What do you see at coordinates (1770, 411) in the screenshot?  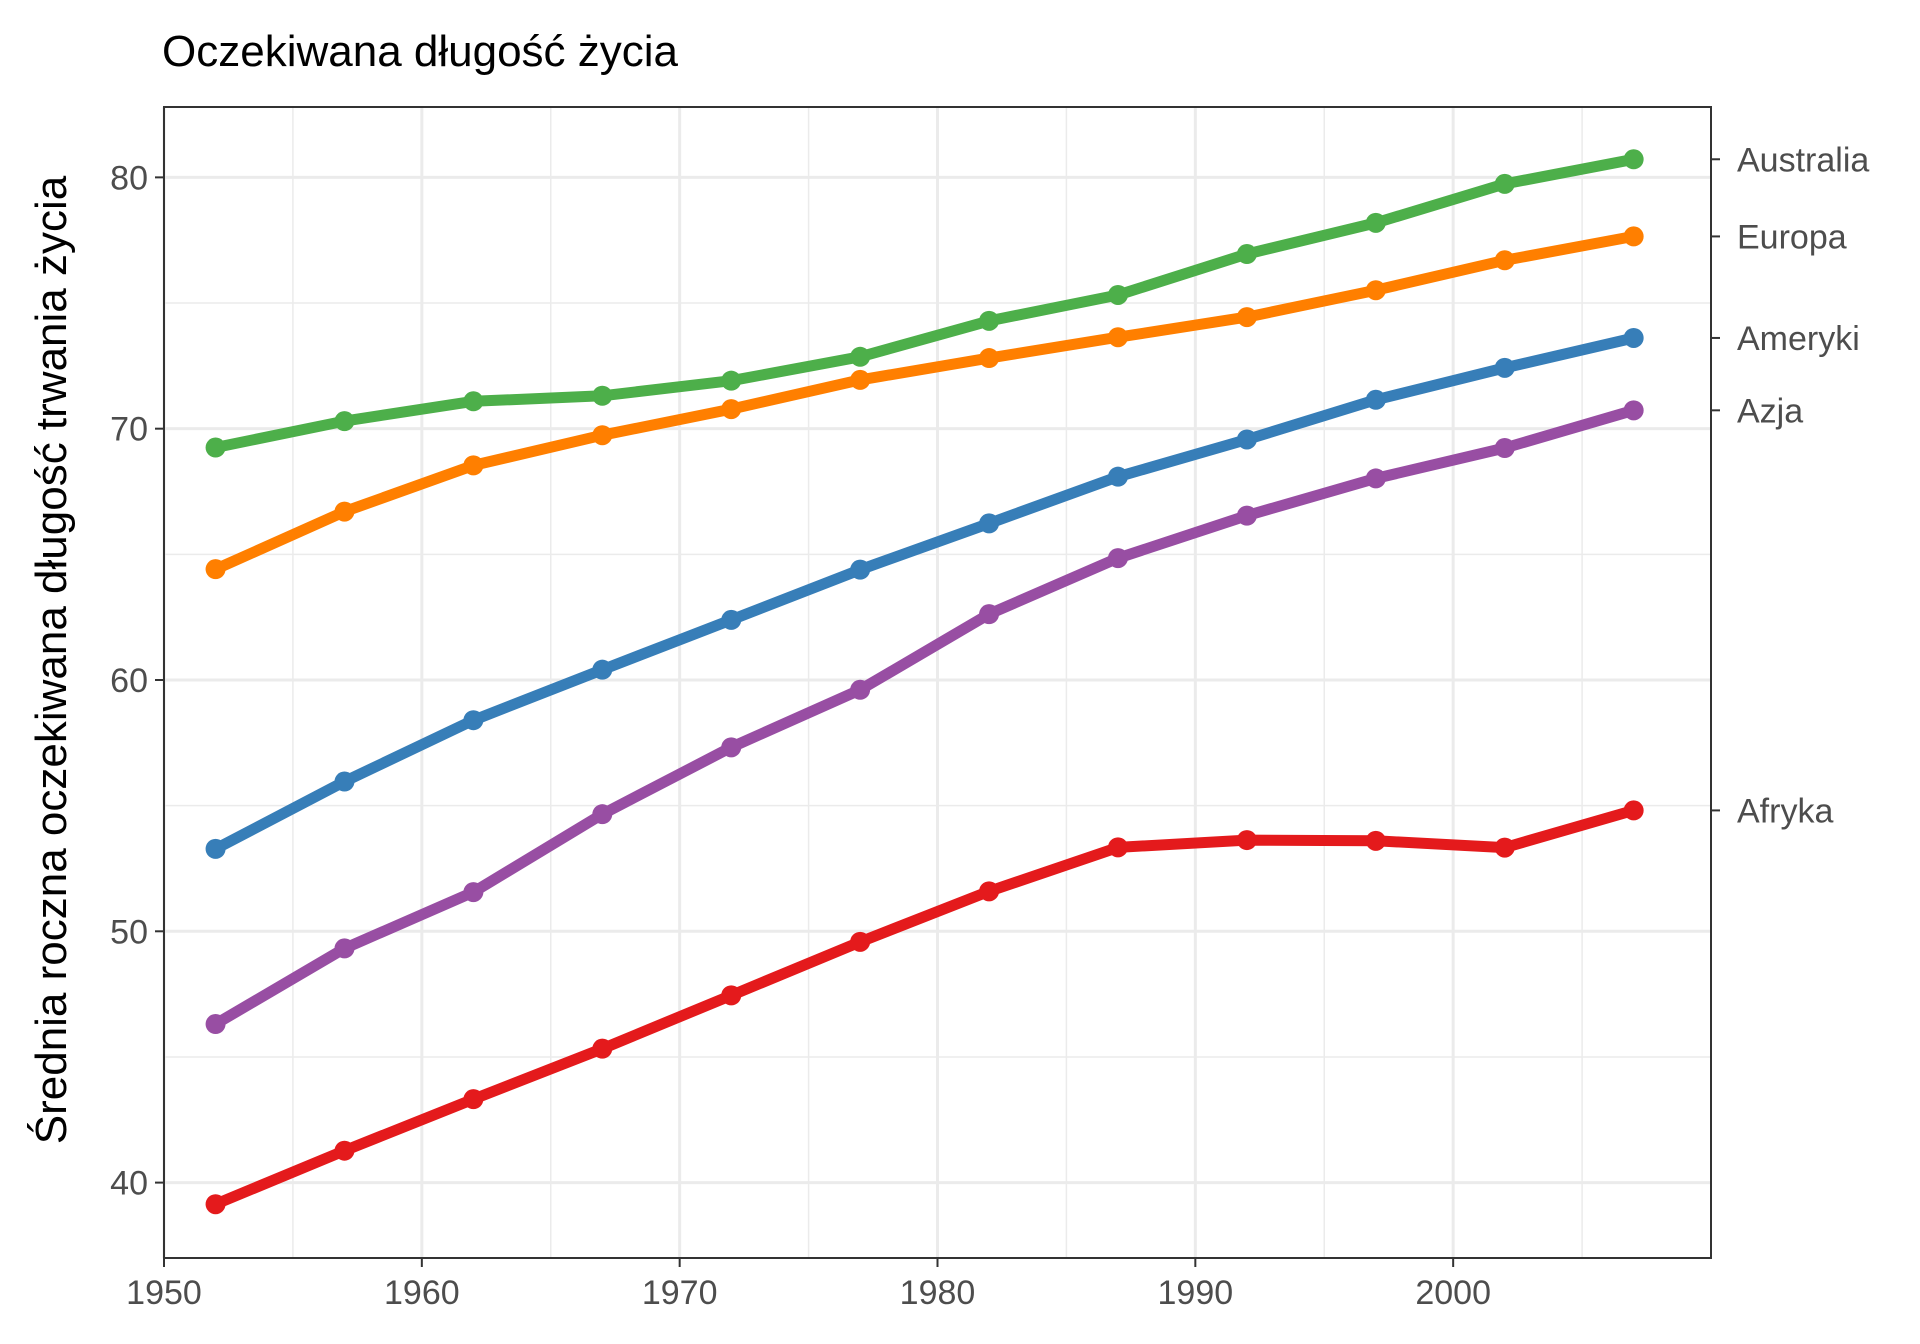 I see `series-label-azja: Azja` at bounding box center [1770, 411].